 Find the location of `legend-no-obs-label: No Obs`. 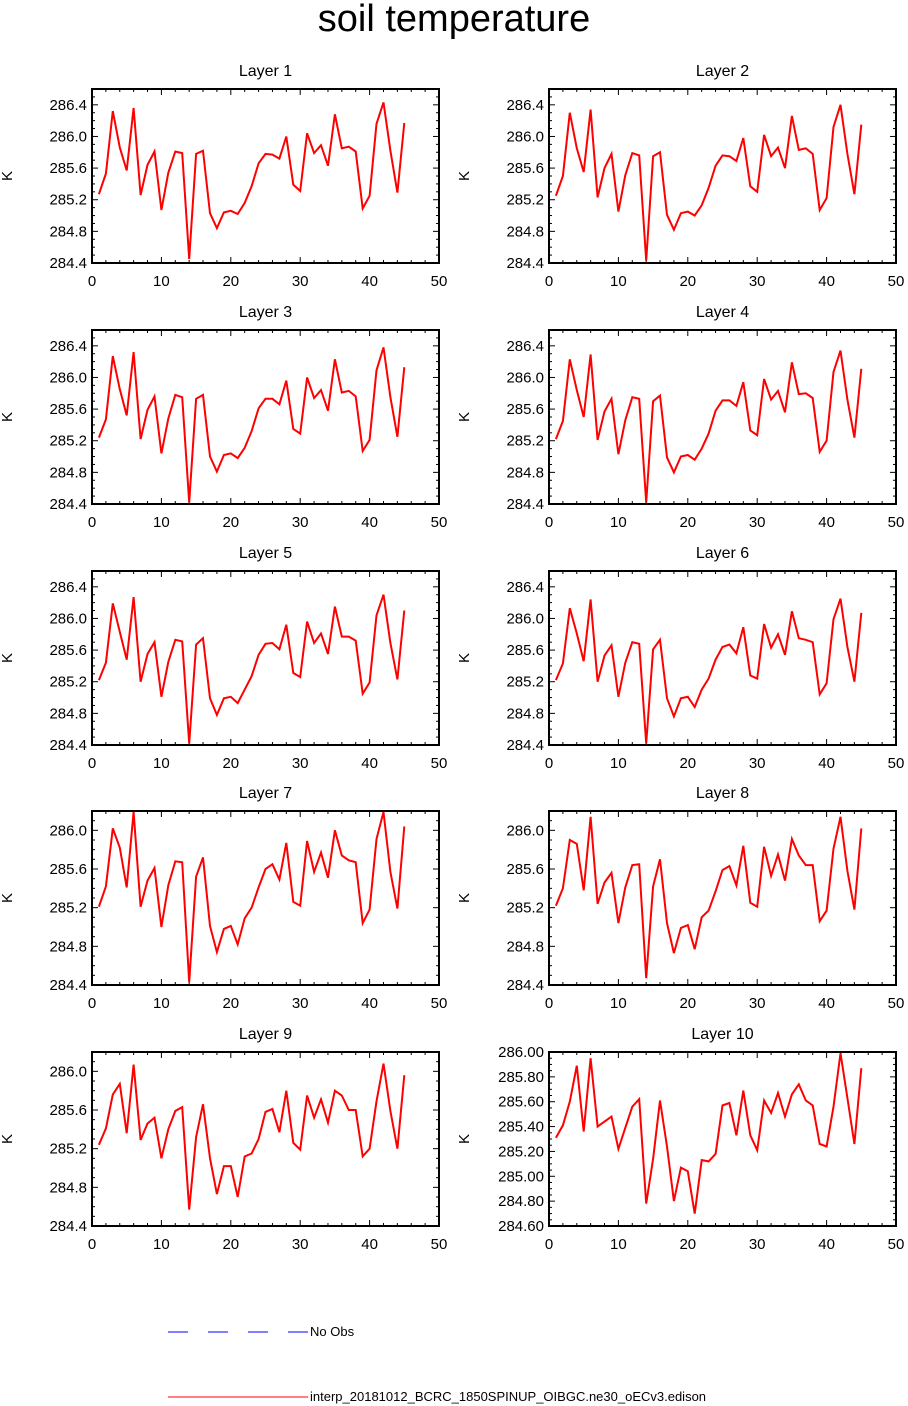

legend-no-obs-label: No Obs is located at coordinates (332, 1331).